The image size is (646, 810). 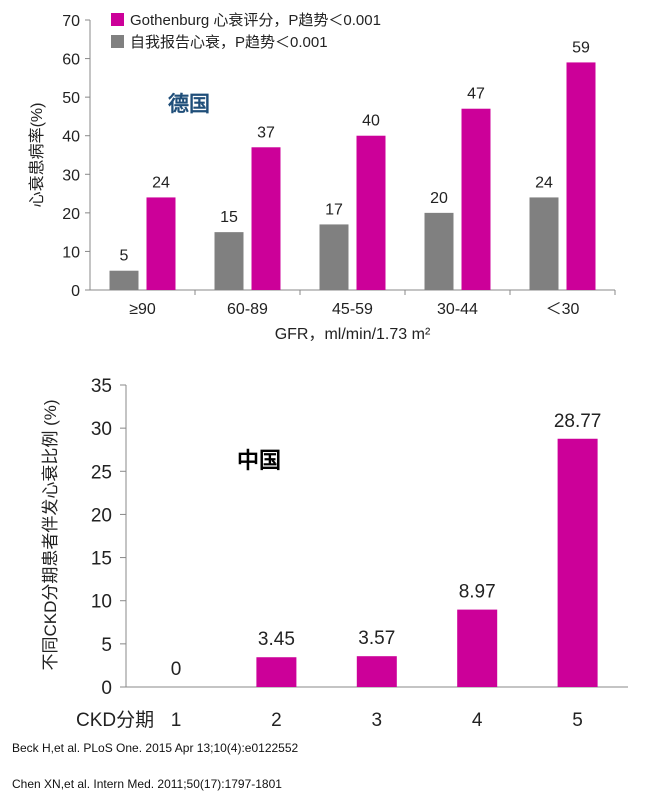 What do you see at coordinates (71, 60) in the screenshot?
I see `chart1-y-tick-label: 60` at bounding box center [71, 60].